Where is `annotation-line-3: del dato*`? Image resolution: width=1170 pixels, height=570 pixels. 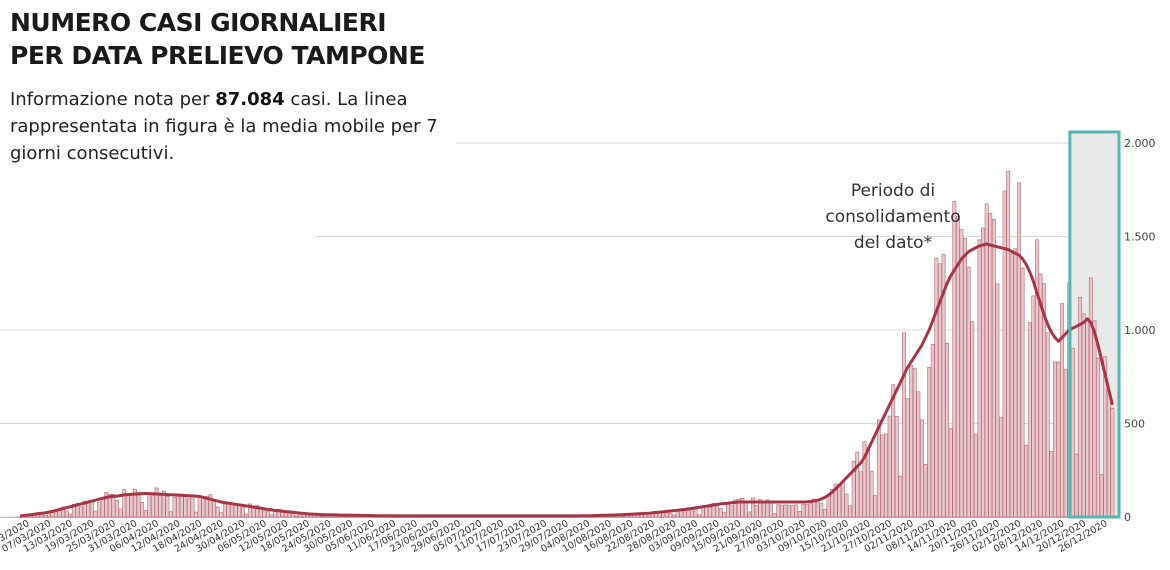 annotation-line-3: del dato* is located at coordinates (893, 243).